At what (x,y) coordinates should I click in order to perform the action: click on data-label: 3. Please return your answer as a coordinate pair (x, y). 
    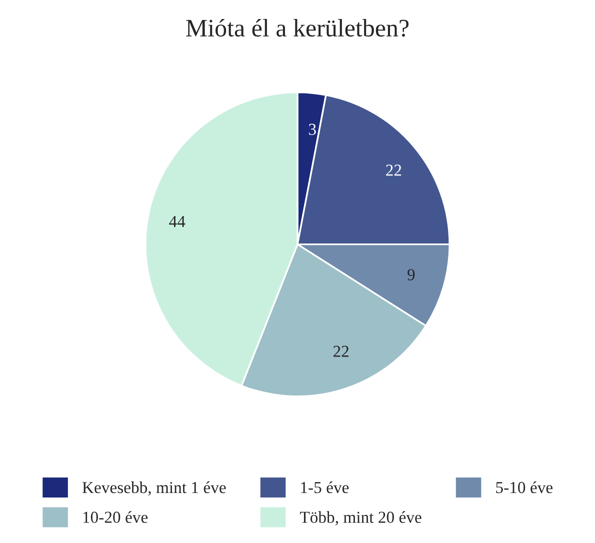
    Looking at the image, I should click on (312, 129).